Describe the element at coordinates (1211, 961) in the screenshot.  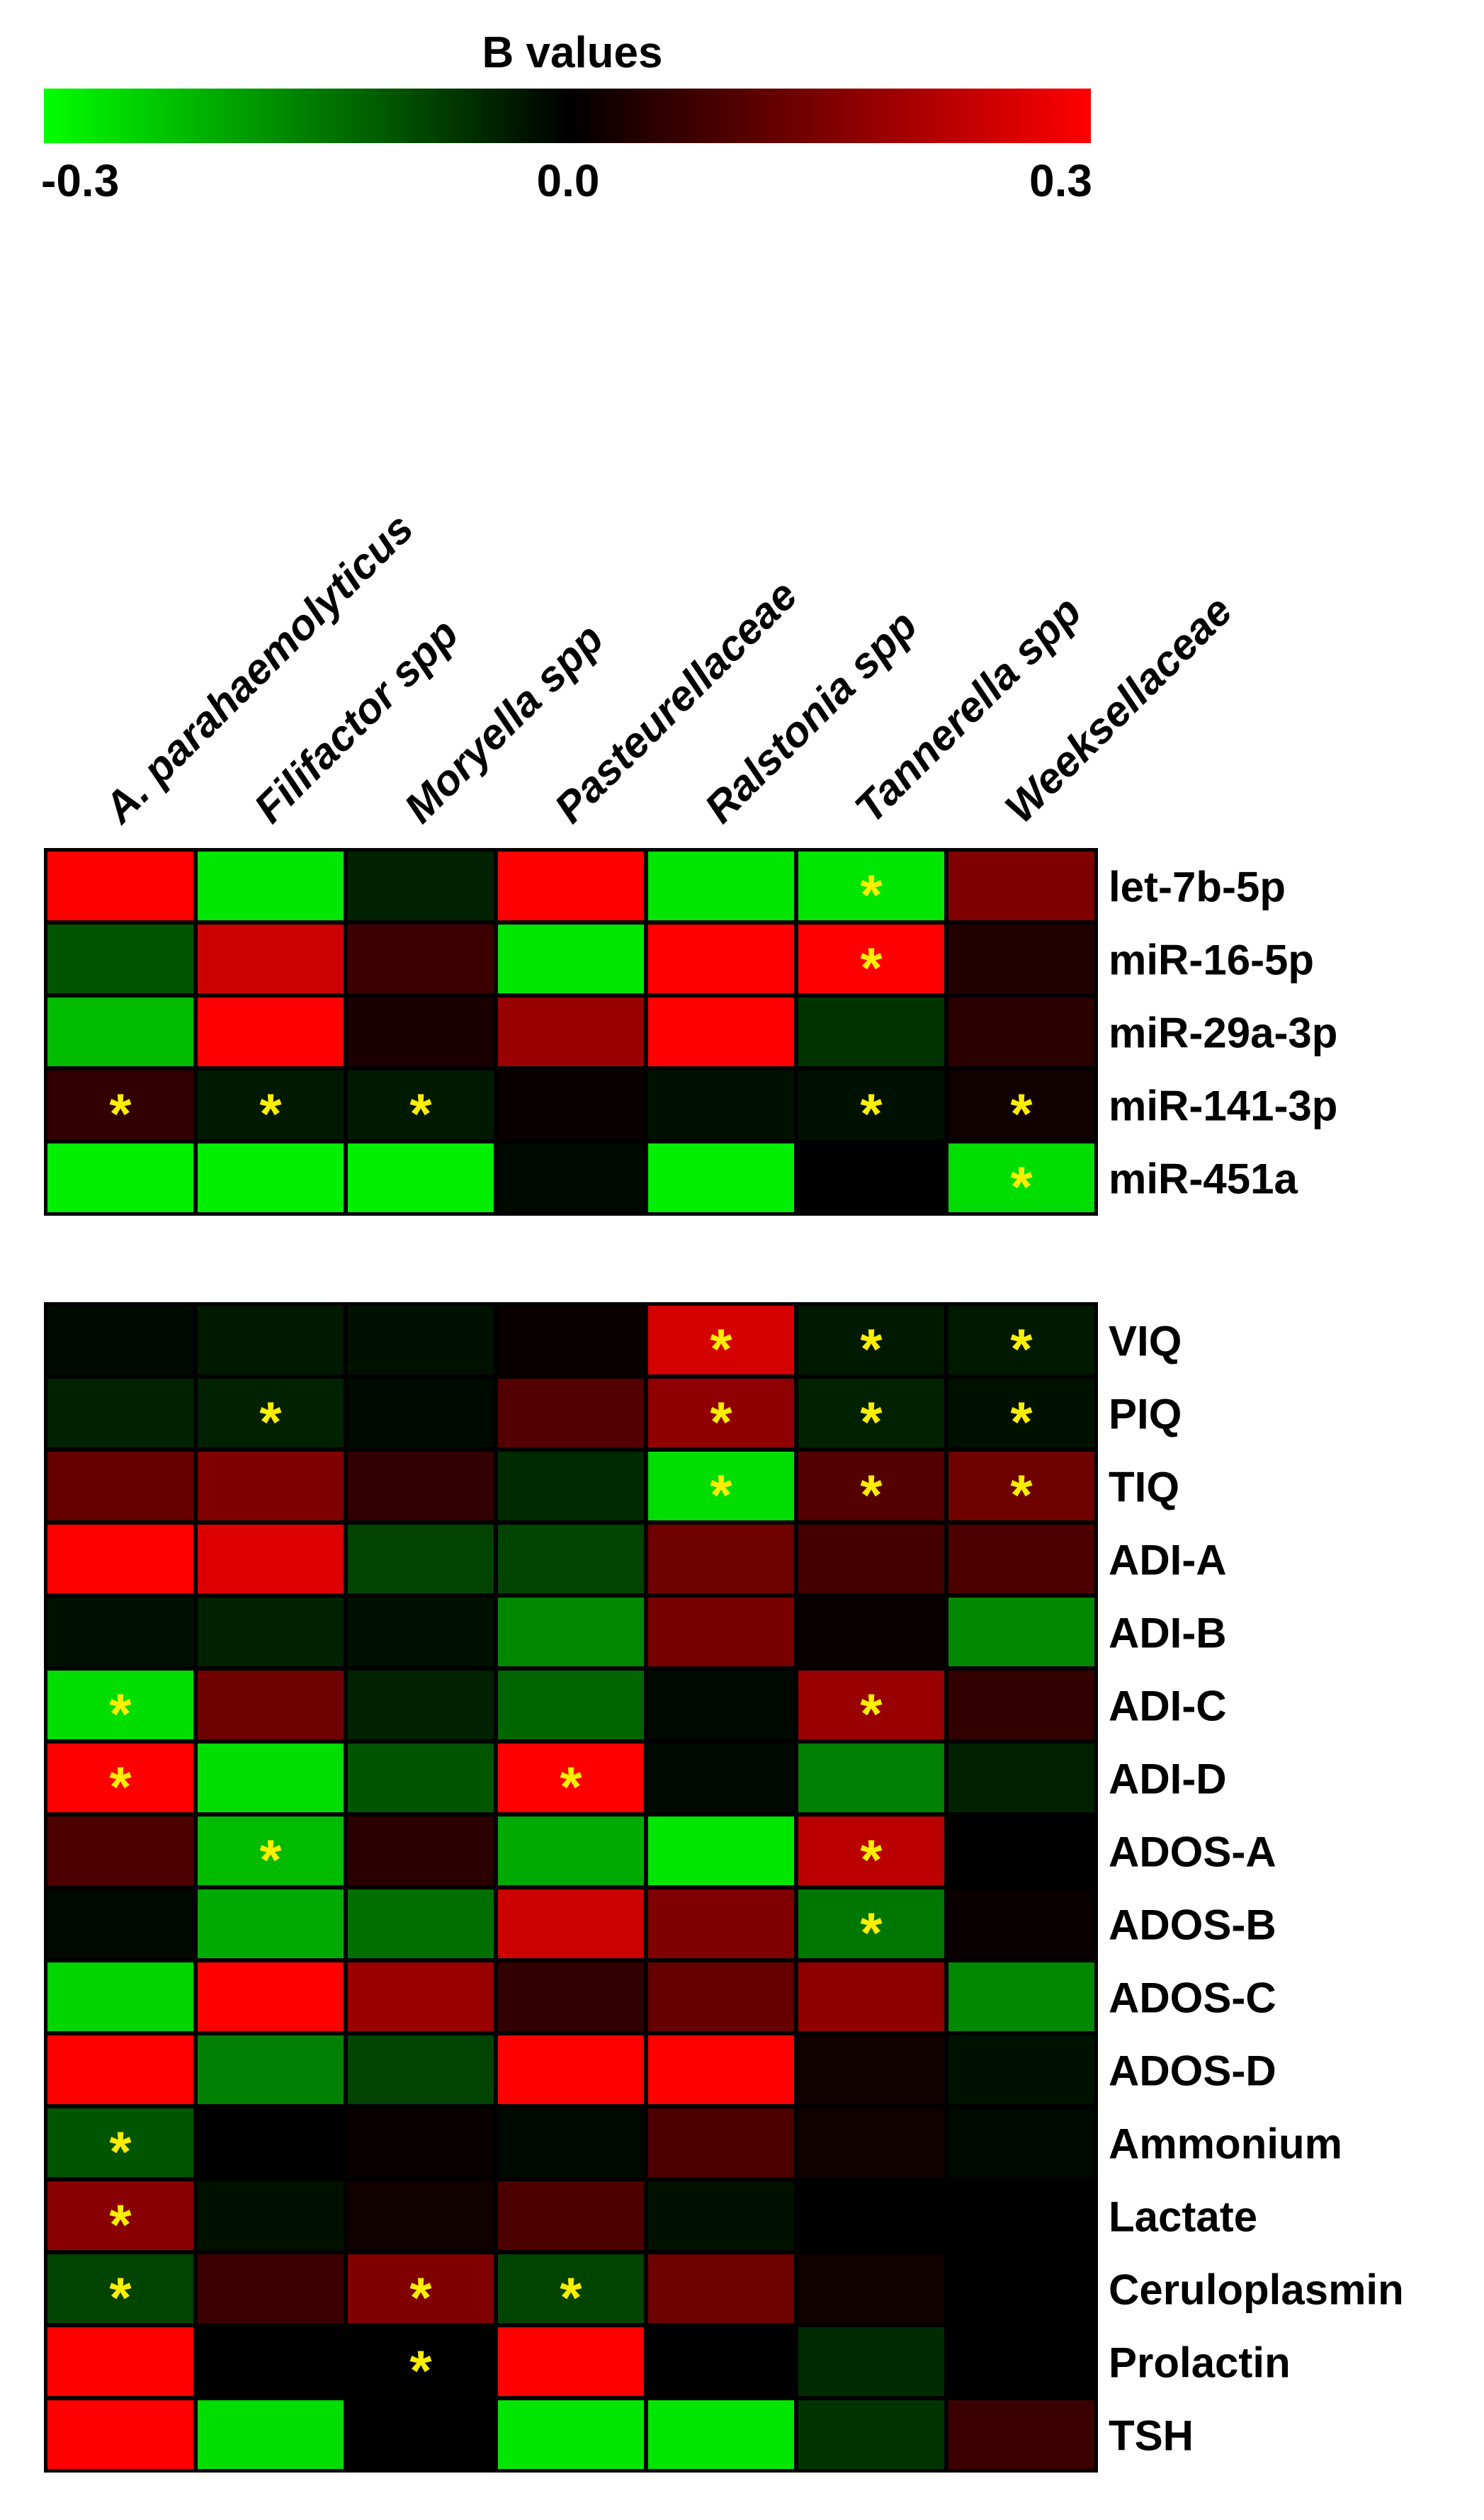
I see `row-label: miR-16-5p` at that location.